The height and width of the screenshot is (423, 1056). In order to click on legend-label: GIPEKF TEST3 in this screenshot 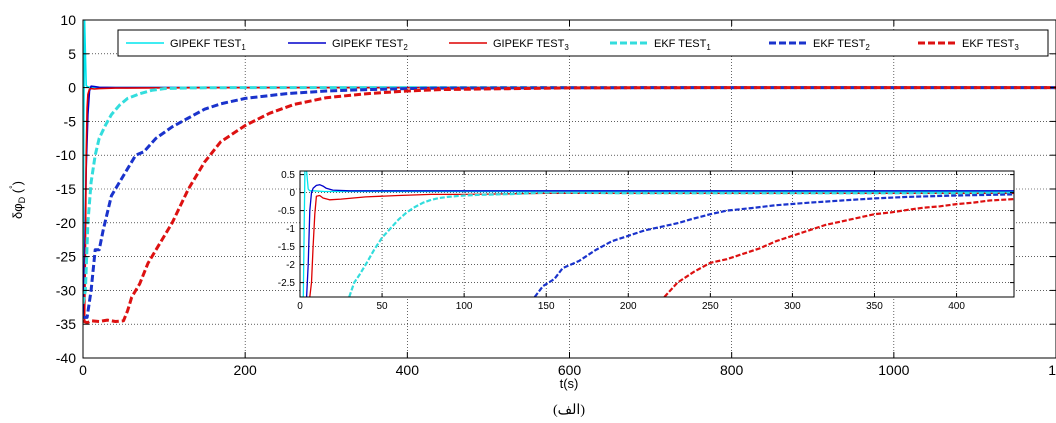, I will do `click(531, 45)`.